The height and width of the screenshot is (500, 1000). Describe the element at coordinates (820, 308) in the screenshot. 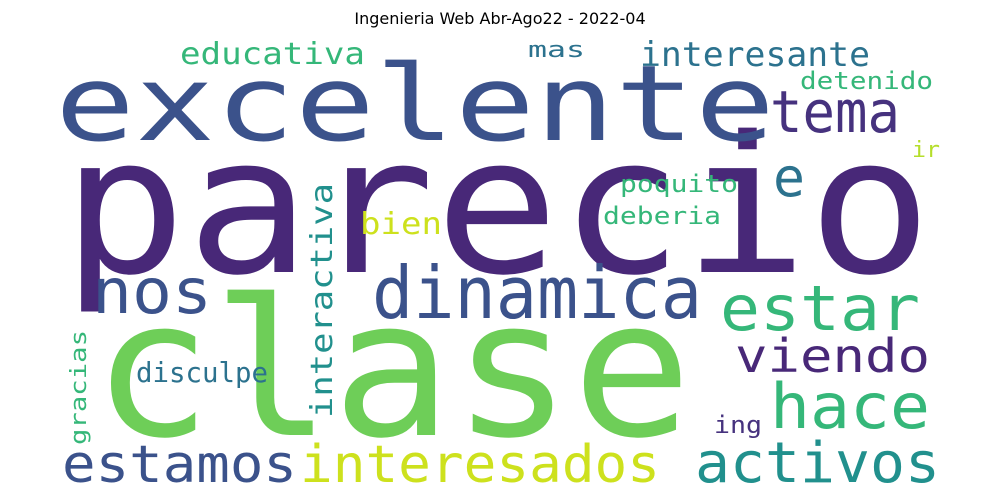

I see `word-estar: estar` at that location.